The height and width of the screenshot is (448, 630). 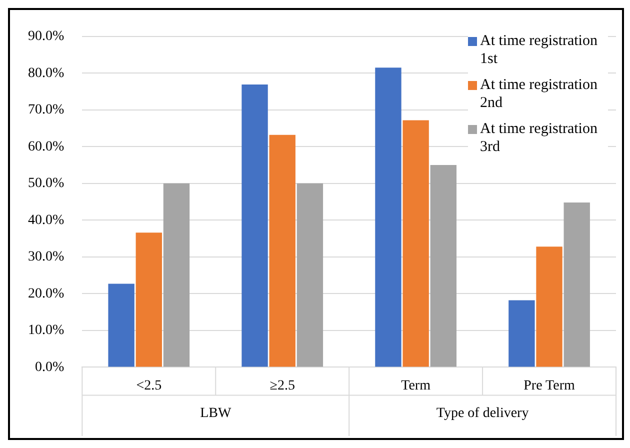 I want to click on y-tick-label: 30.0%, so click(x=46, y=257).